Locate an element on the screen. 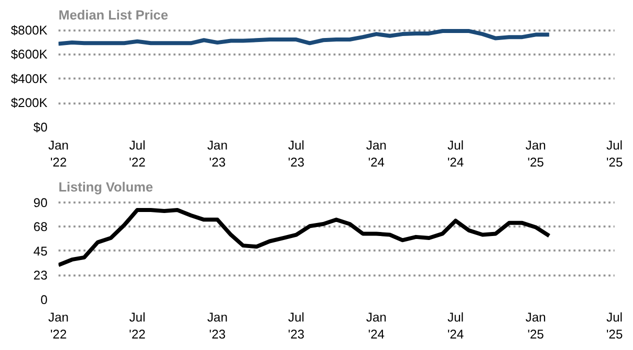  chart-title: Median List Price is located at coordinates (113, 15).